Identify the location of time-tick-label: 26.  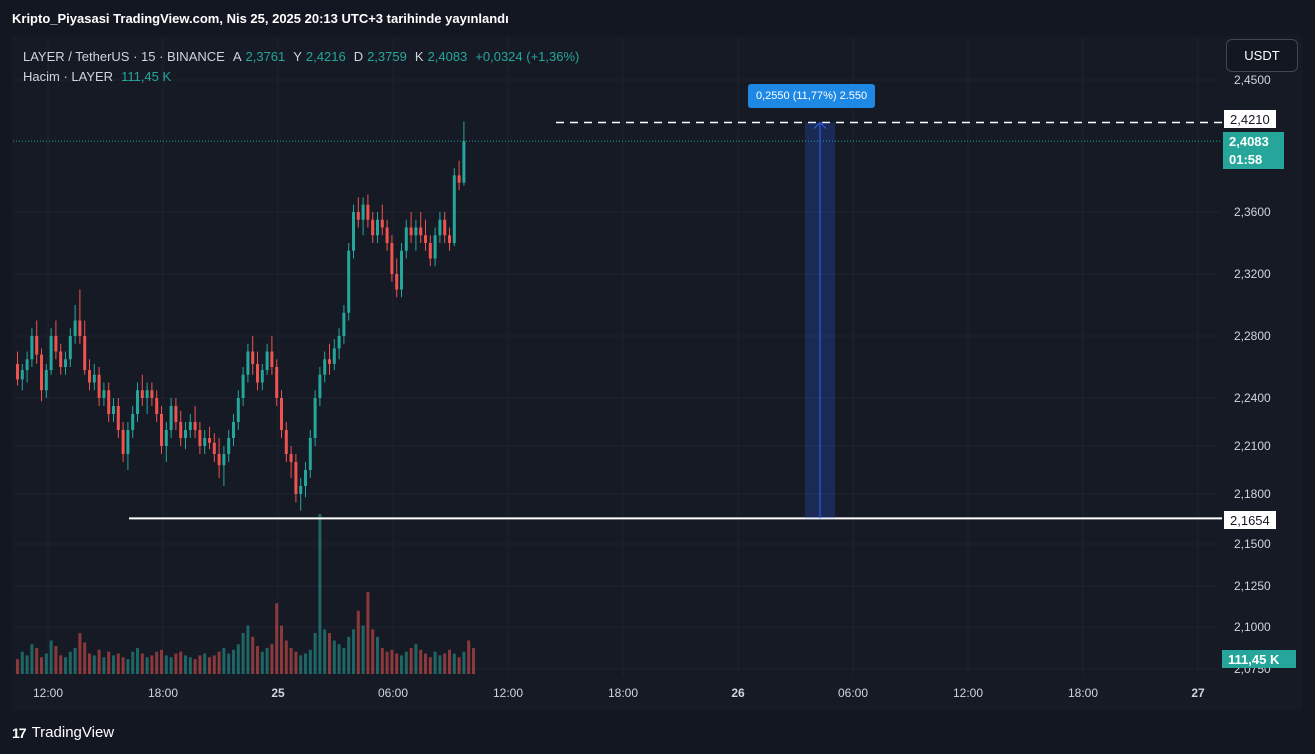
(738, 693).